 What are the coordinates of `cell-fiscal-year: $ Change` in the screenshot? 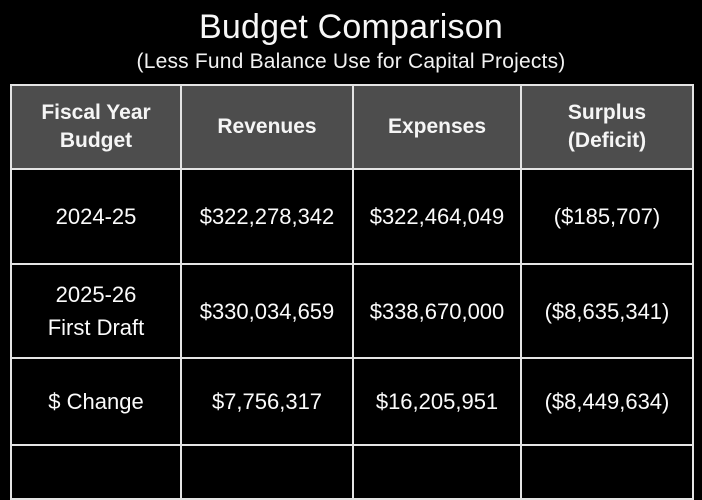 It's located at (96, 401).